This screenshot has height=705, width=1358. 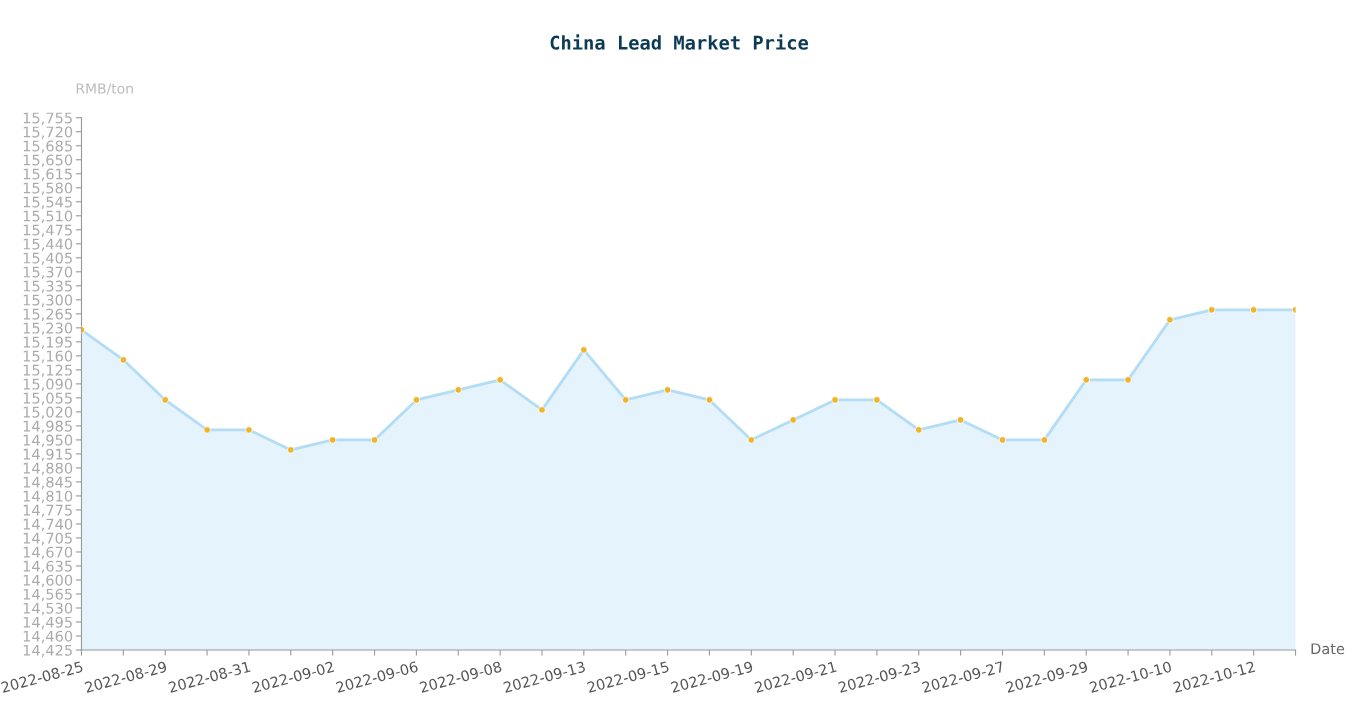 What do you see at coordinates (47, 511) in the screenshot?
I see `y-tick-label: 14,775` at bounding box center [47, 511].